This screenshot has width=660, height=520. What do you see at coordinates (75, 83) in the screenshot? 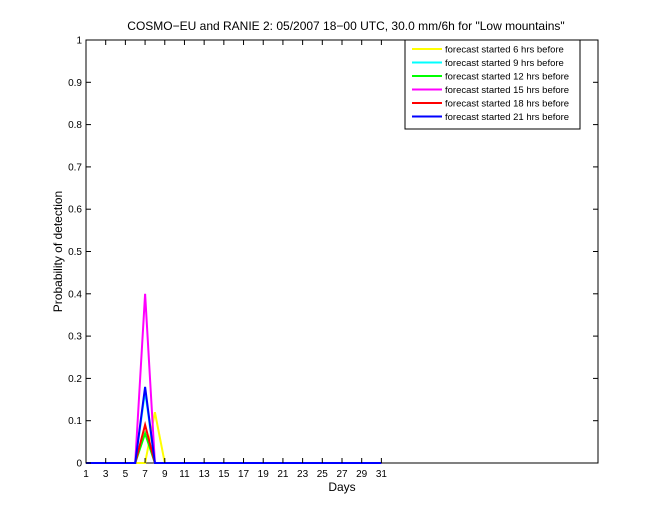
I see `y-tick-label: 0.9` at bounding box center [75, 83].